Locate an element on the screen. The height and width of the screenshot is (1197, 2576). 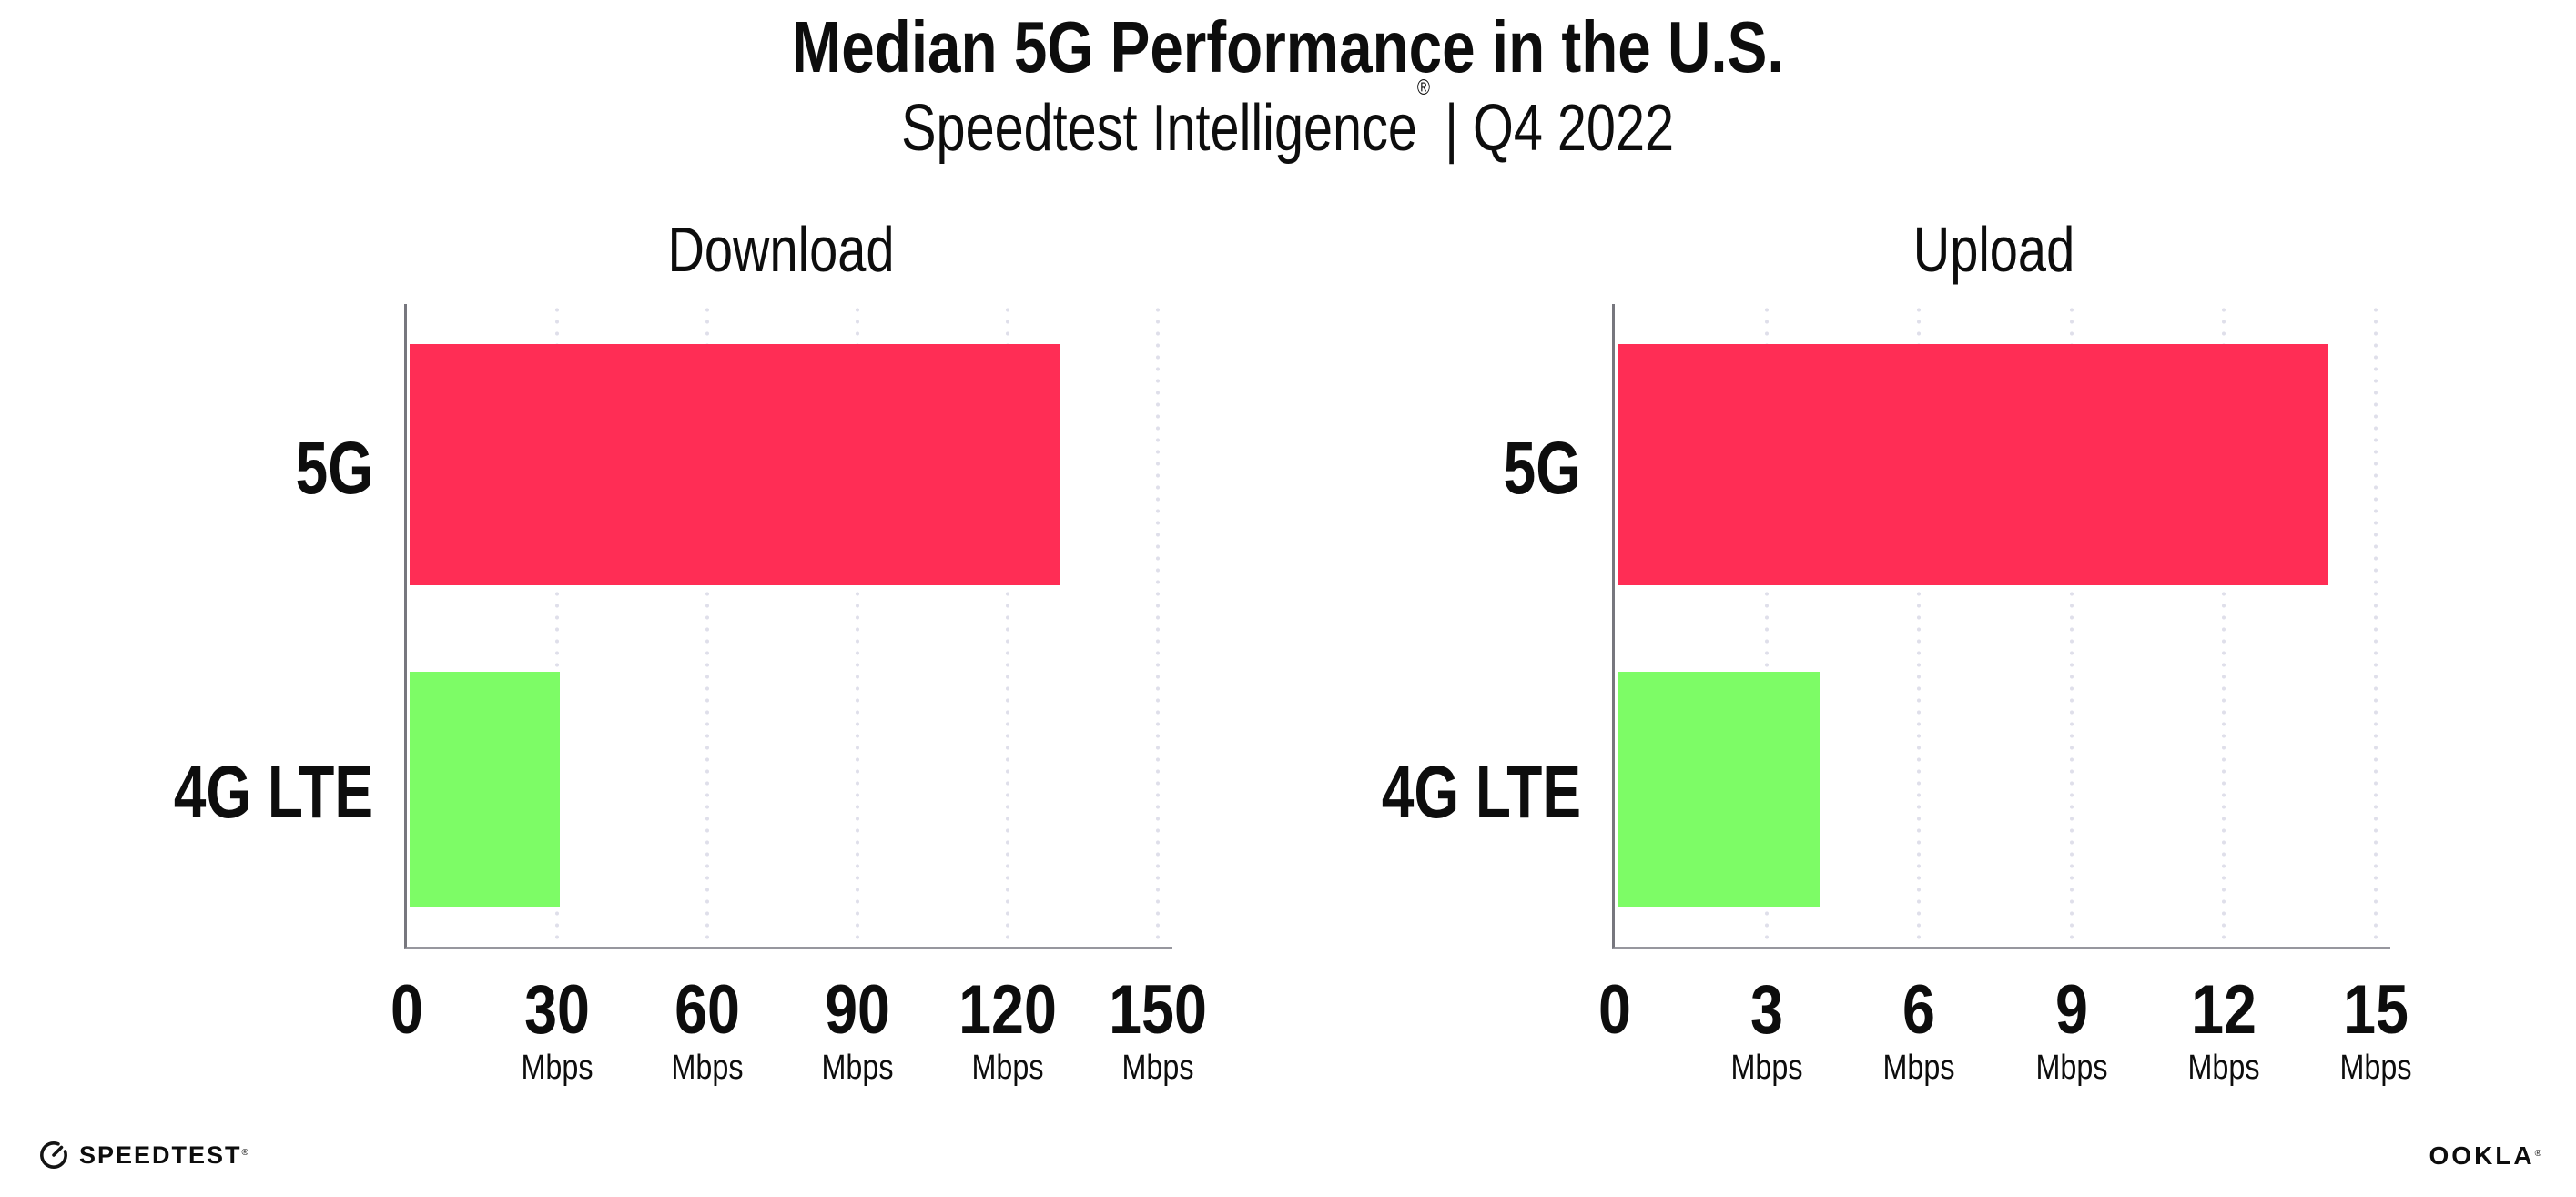
page-subtitle: Speedtest Intelligence® | Q4 2022 is located at coordinates (1288, 120).